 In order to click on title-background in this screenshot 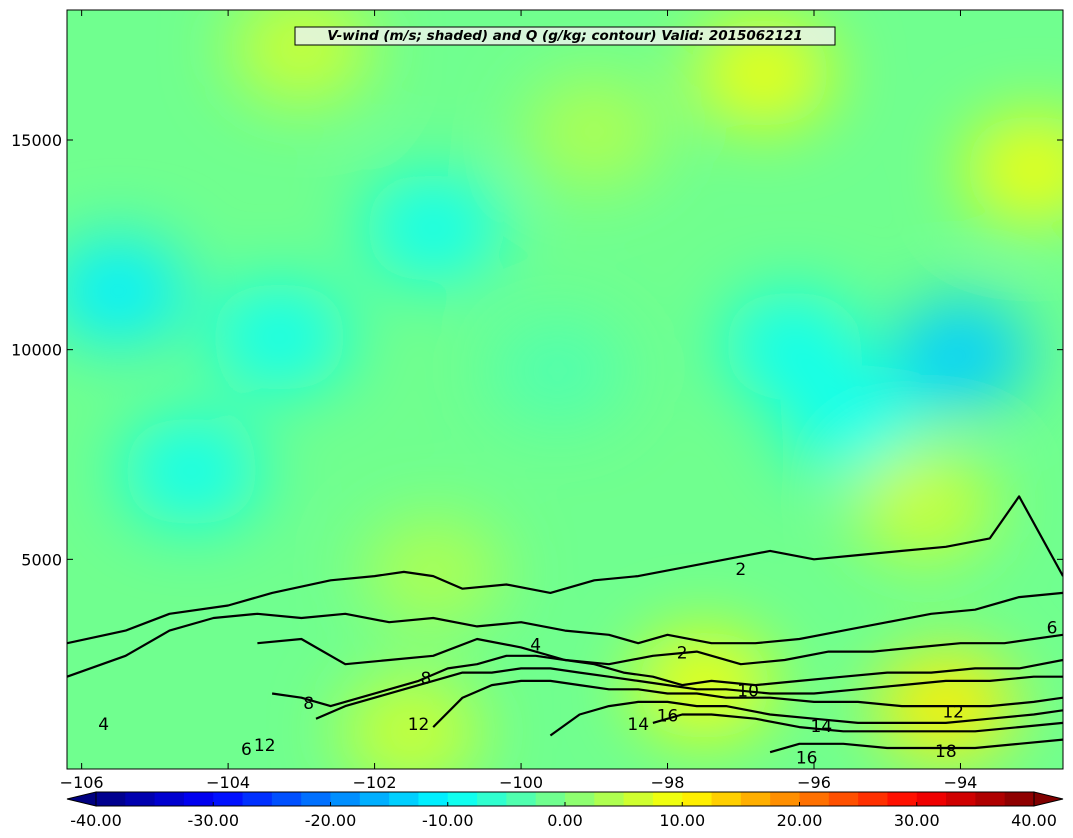, I will do `click(565, 36)`.